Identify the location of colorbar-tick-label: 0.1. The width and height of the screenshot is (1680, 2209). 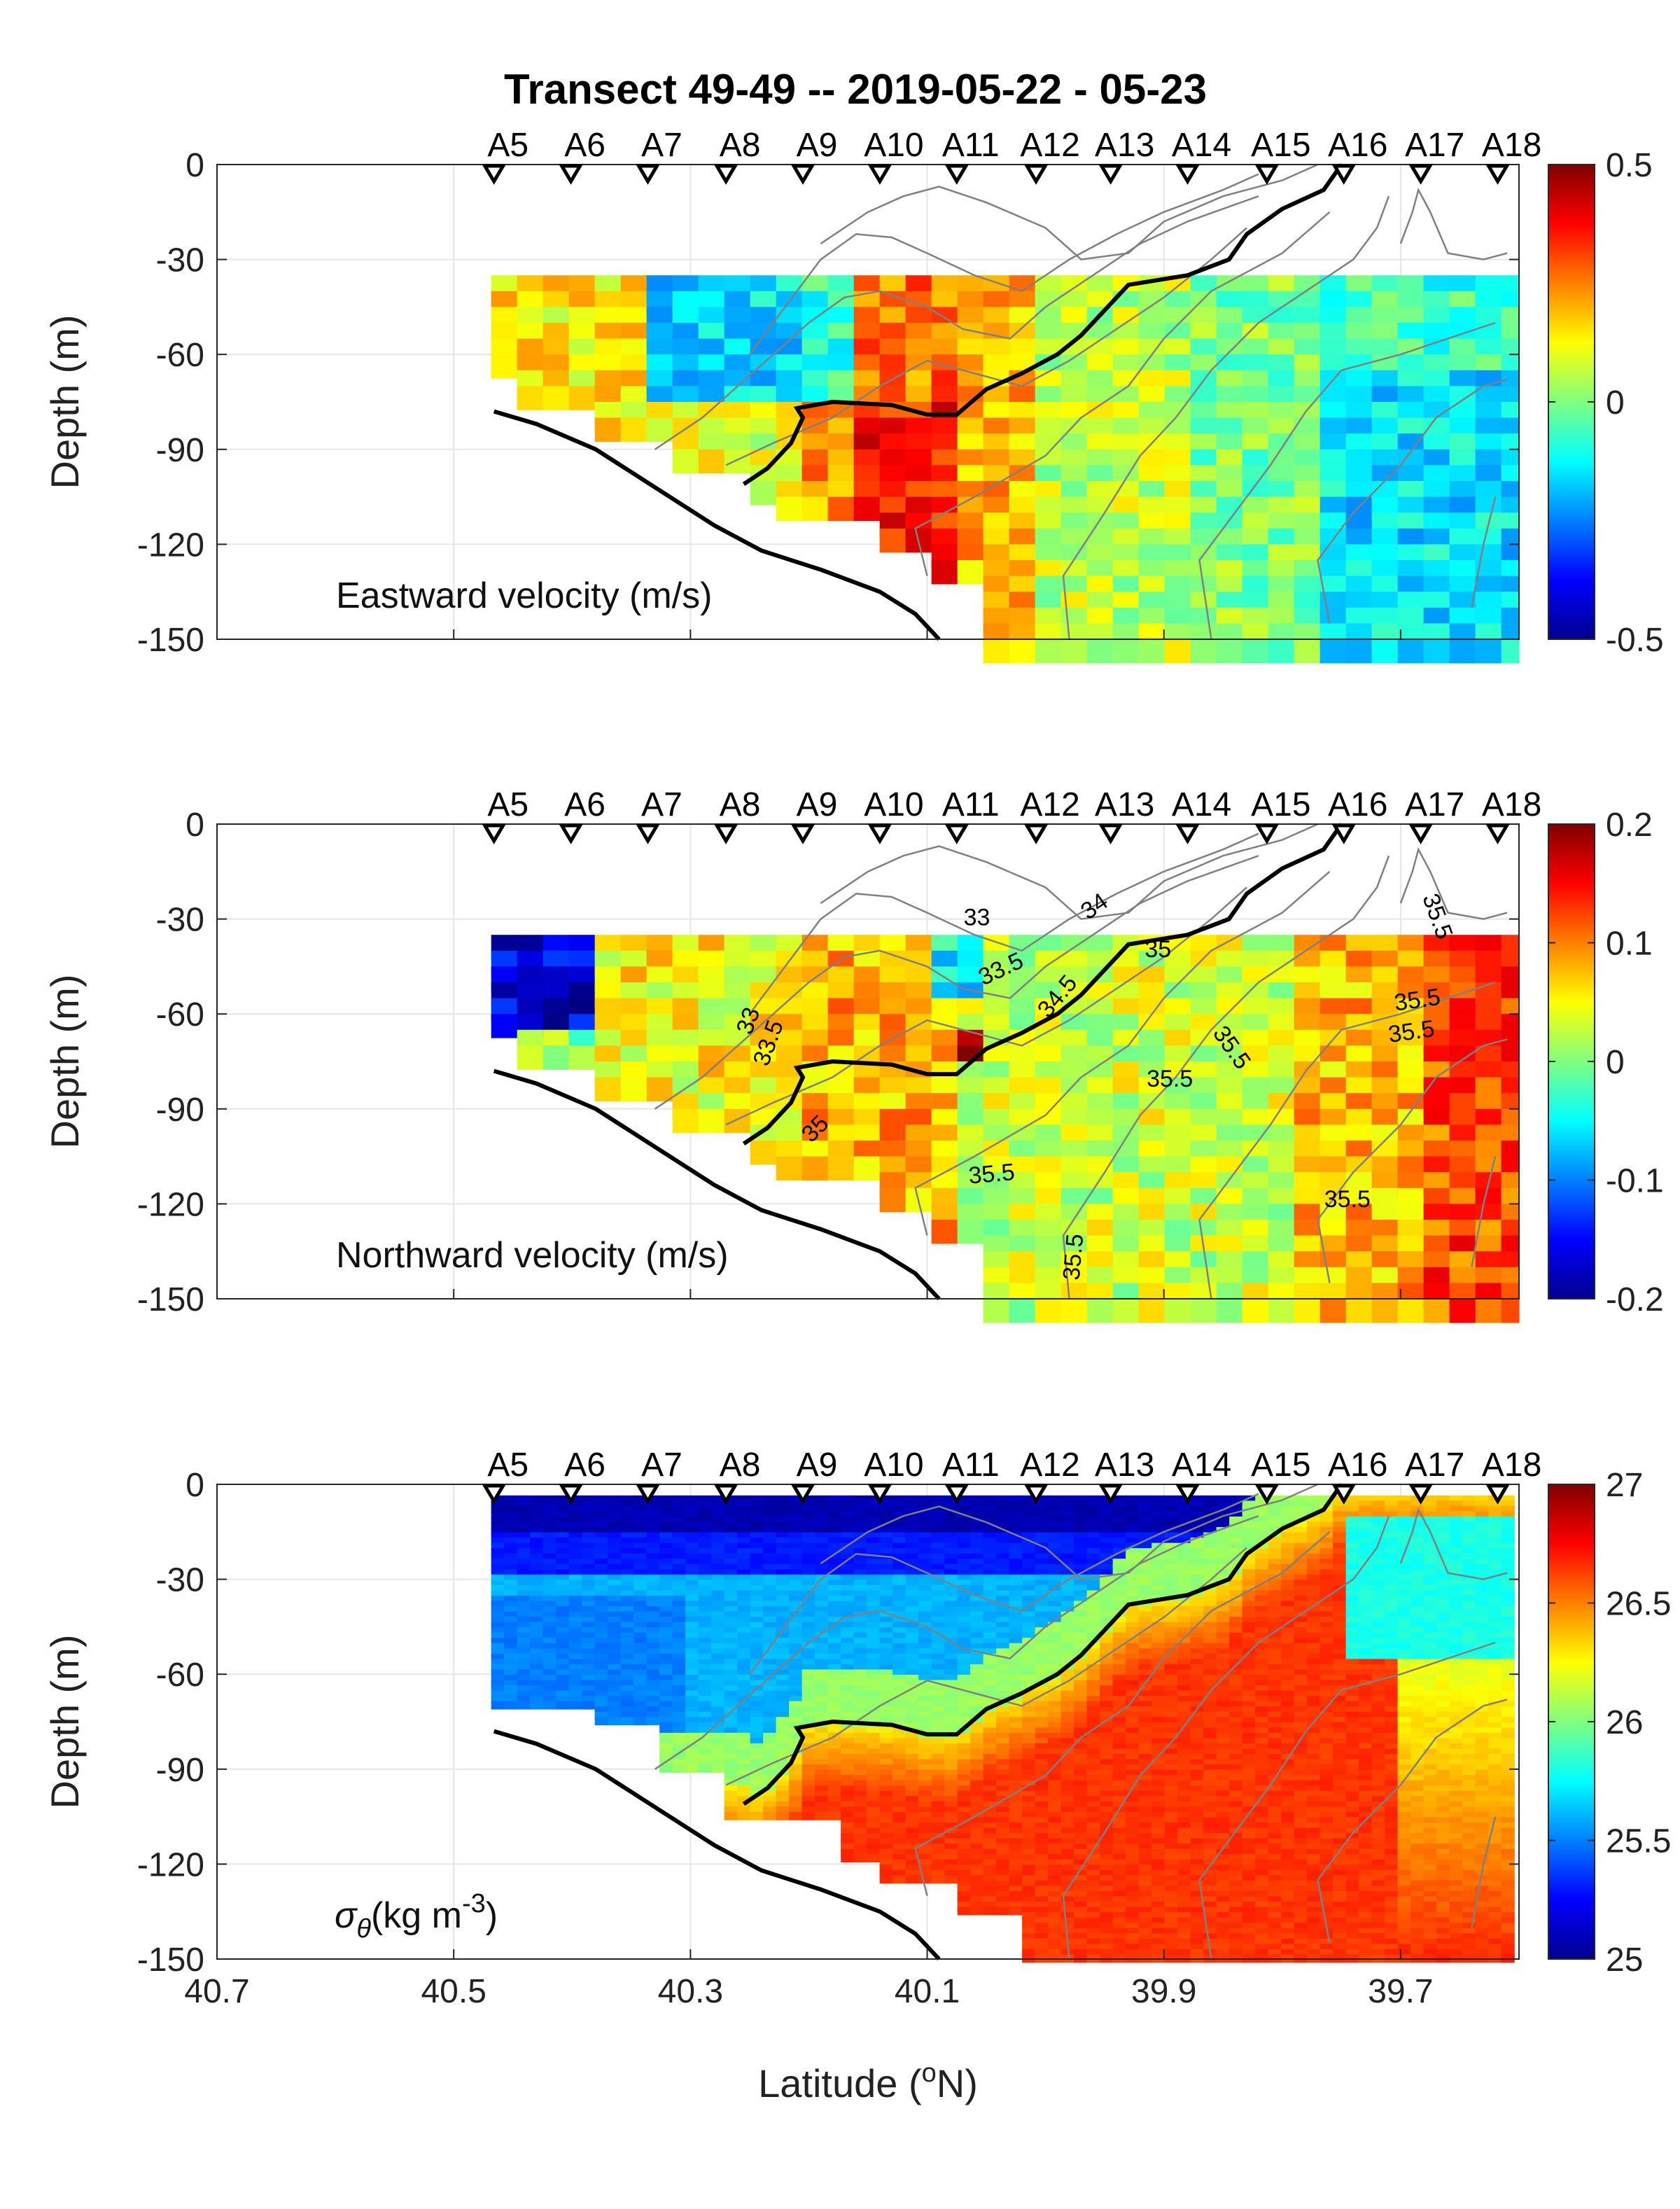
(1629, 945).